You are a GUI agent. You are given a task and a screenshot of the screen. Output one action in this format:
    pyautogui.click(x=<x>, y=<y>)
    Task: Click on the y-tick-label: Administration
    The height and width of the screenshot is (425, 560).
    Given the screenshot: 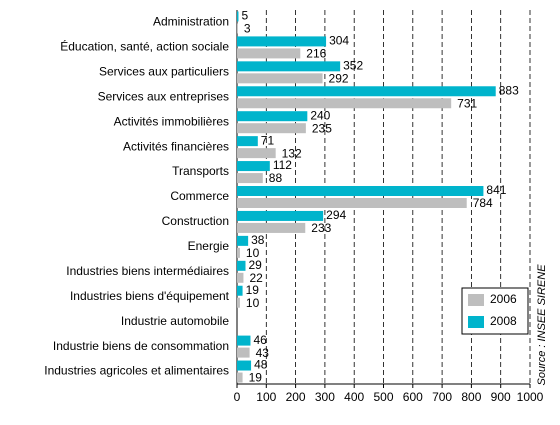 What is the action you would take?
    pyautogui.click(x=191, y=22)
    